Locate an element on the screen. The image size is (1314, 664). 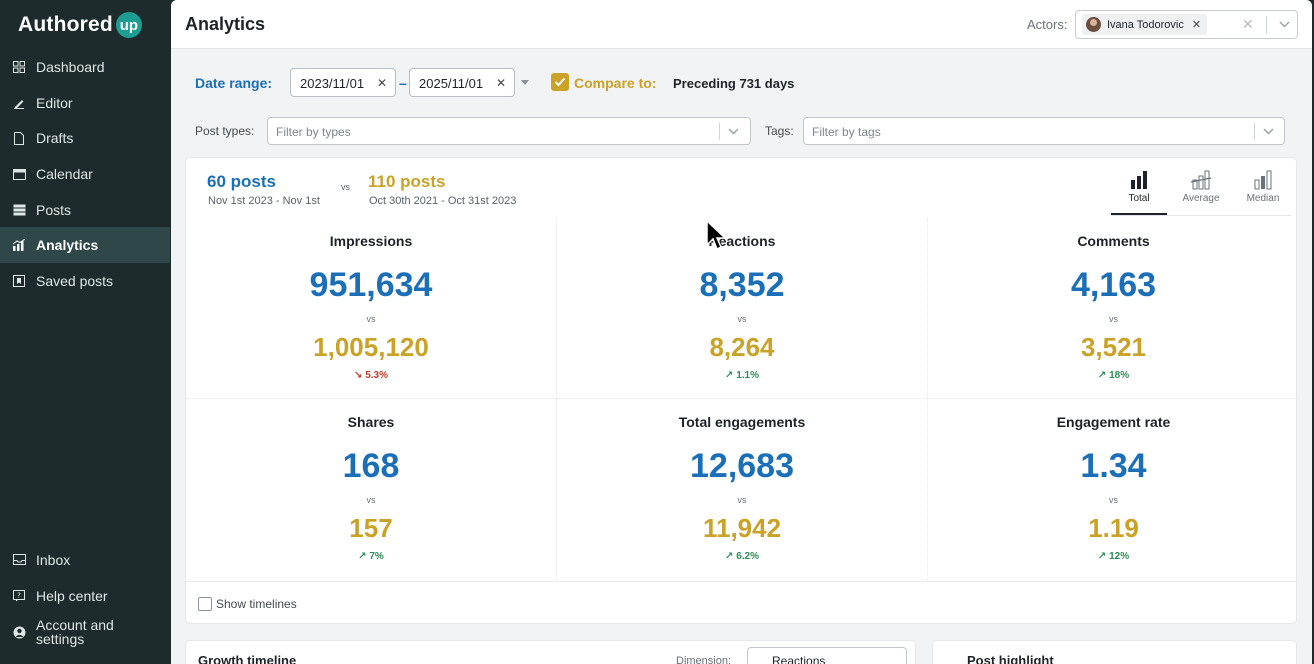
sidebar-item-help-center: ? Help center is located at coordinates (85, 596).